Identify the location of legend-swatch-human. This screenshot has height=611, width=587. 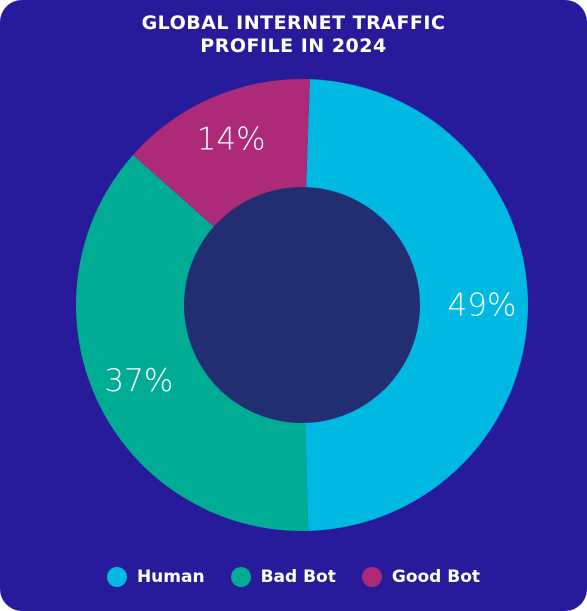
(116, 577).